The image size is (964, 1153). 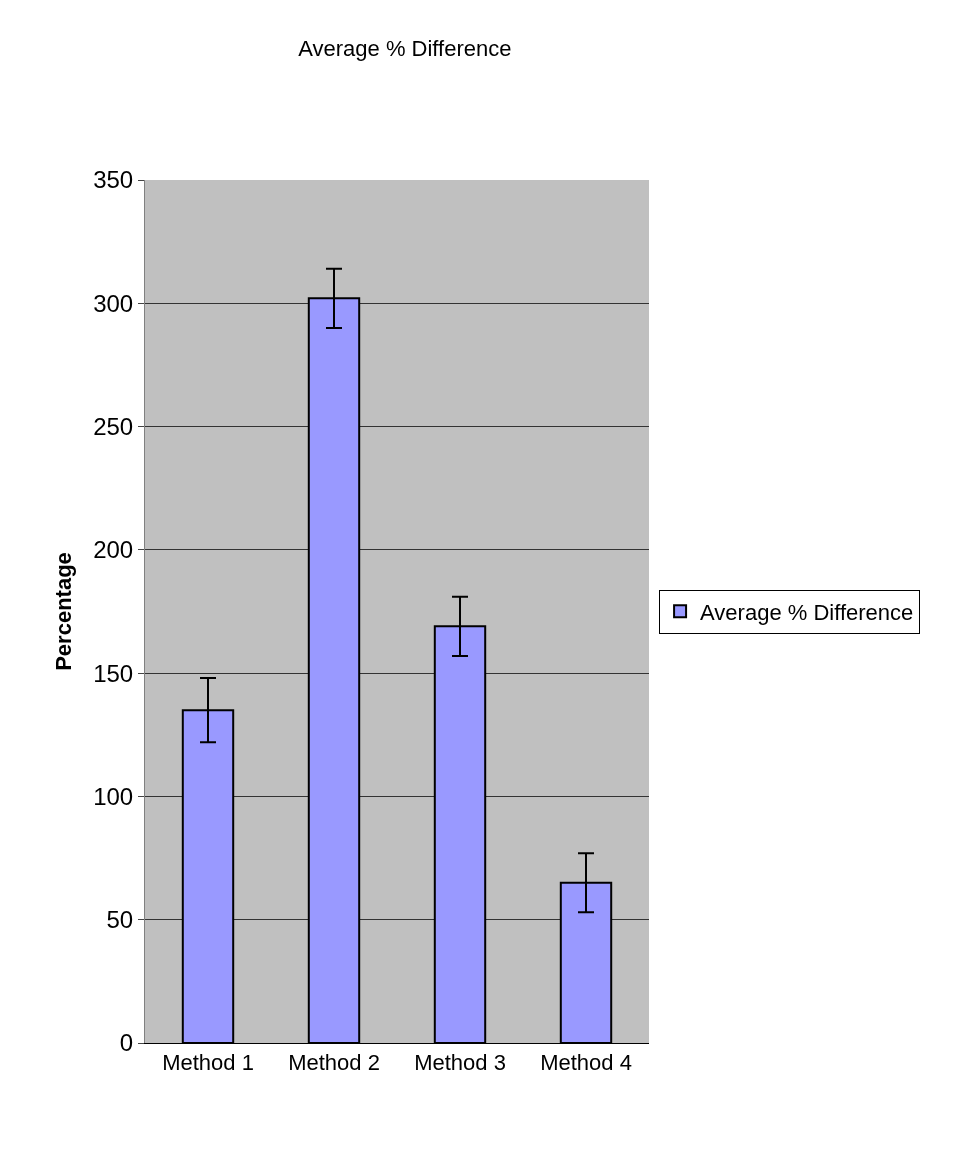 I want to click on y-tick-label: 350, so click(x=113, y=180).